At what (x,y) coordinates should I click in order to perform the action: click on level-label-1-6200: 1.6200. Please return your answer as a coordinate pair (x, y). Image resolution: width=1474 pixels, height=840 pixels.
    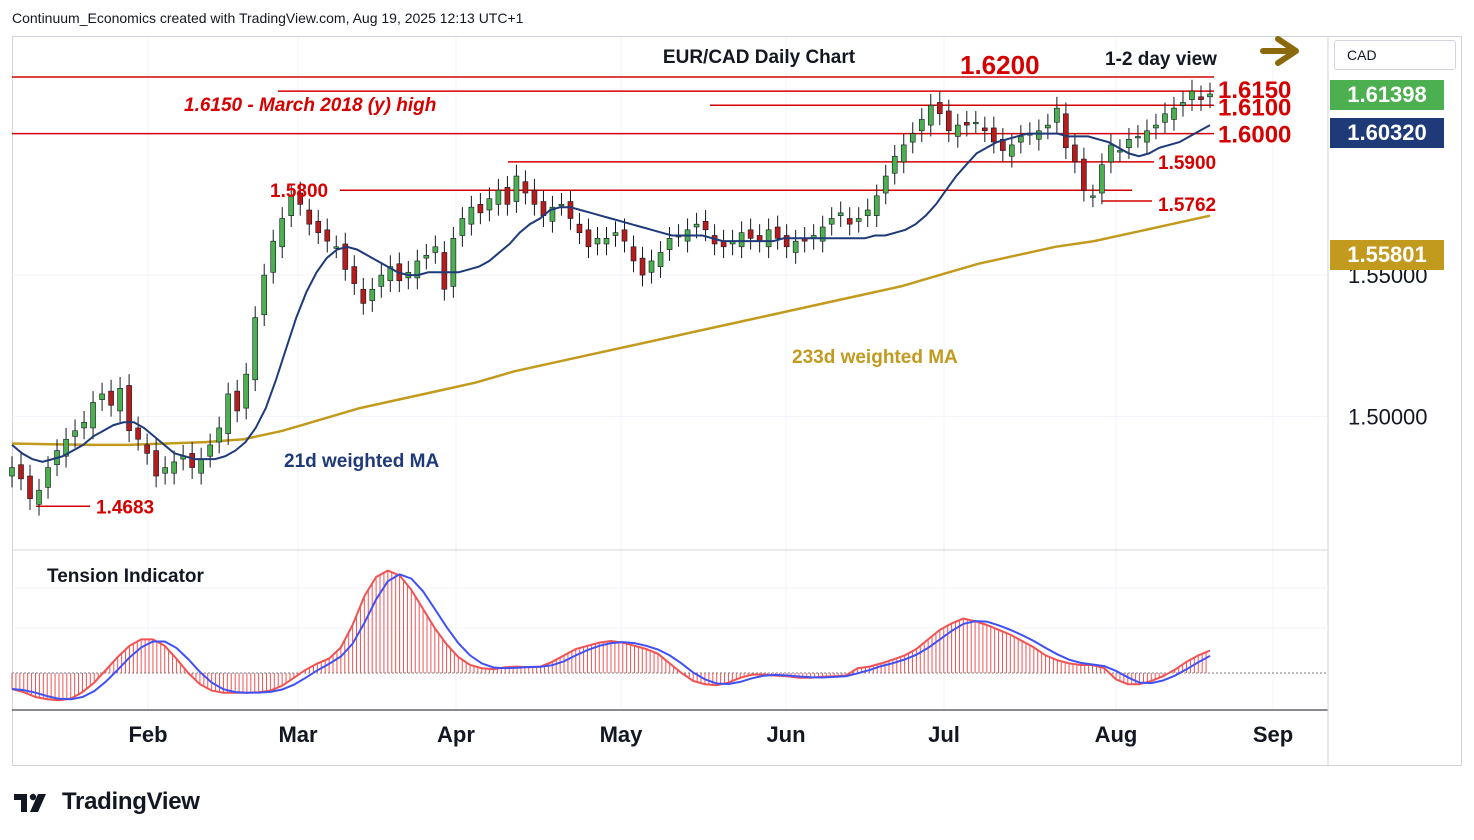
    Looking at the image, I should click on (1000, 65).